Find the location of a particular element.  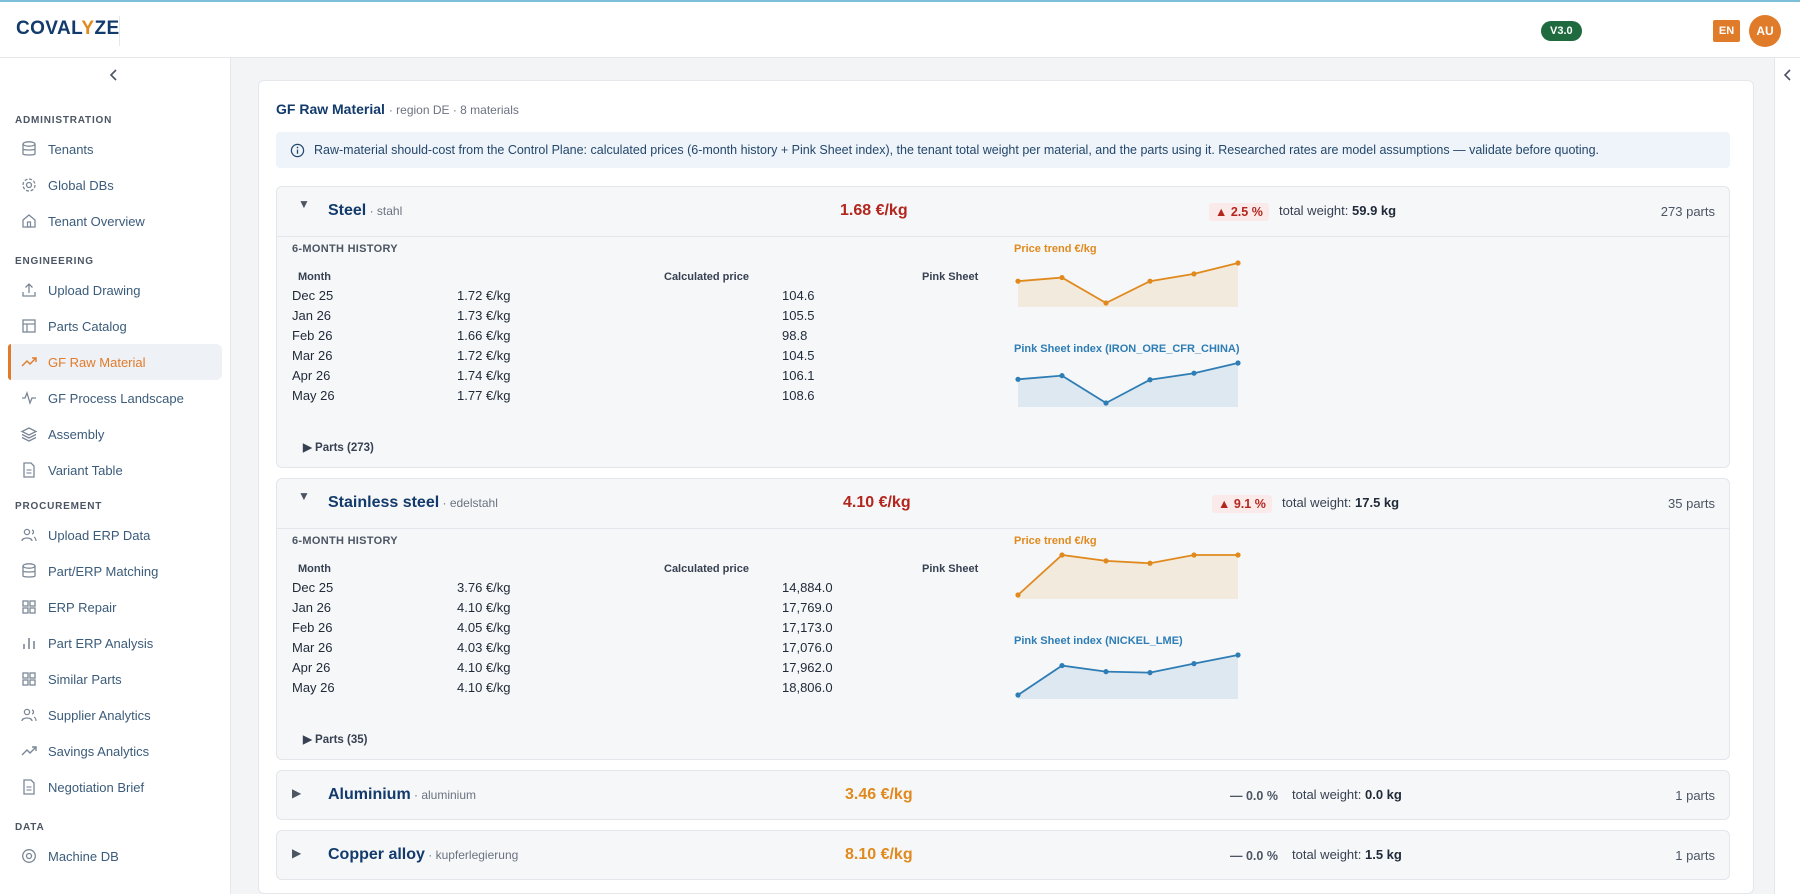

sidebar-item-variant-table: Variant Table is located at coordinates (115, 470).